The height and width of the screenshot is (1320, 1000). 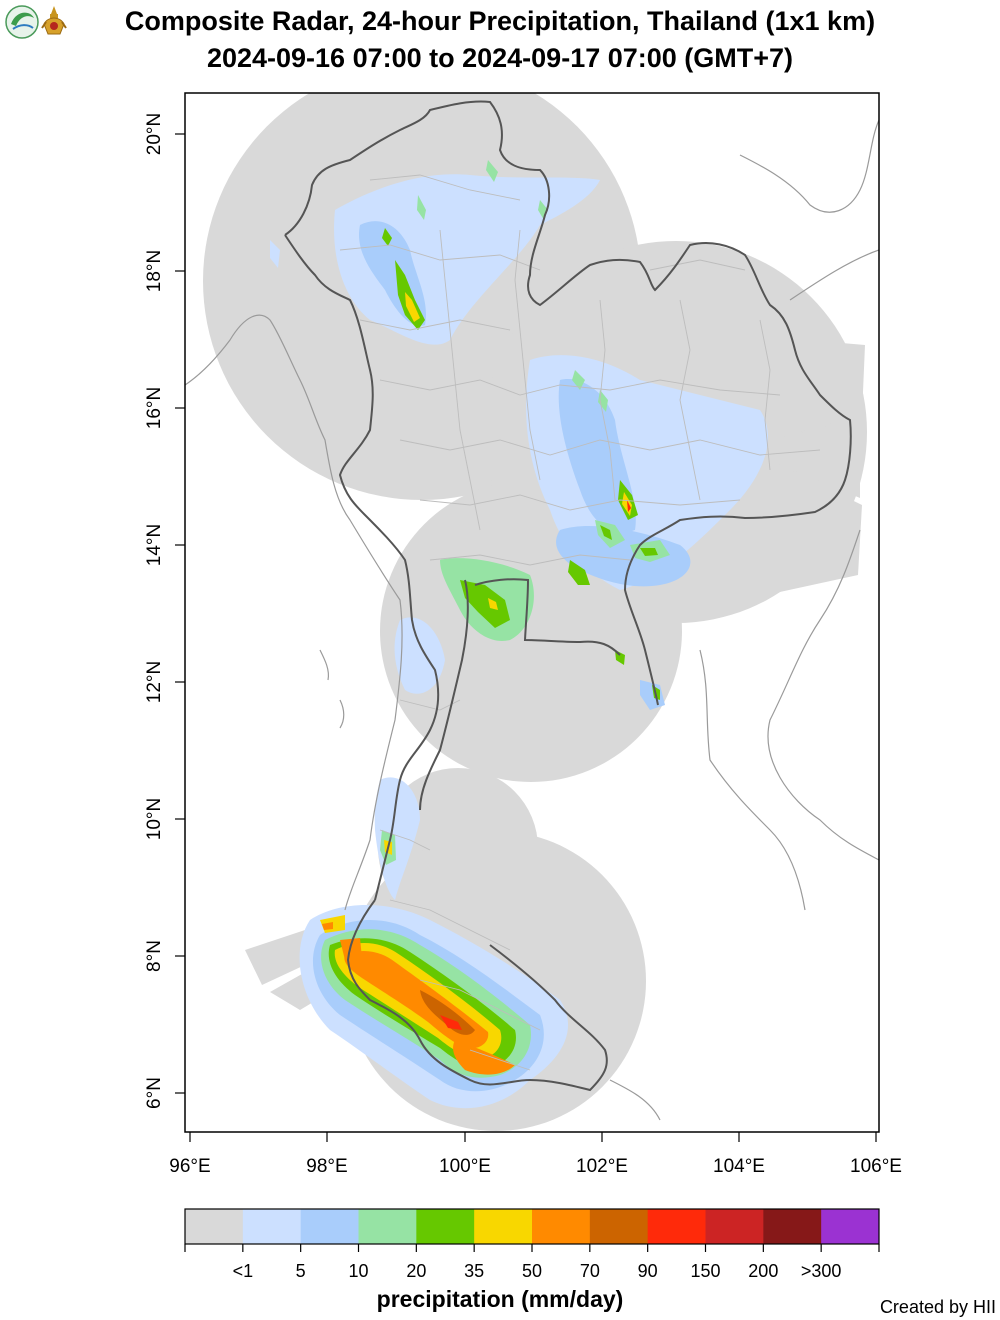 What do you see at coordinates (590, 1271) in the screenshot?
I see `colorbar-tick-label: 70` at bounding box center [590, 1271].